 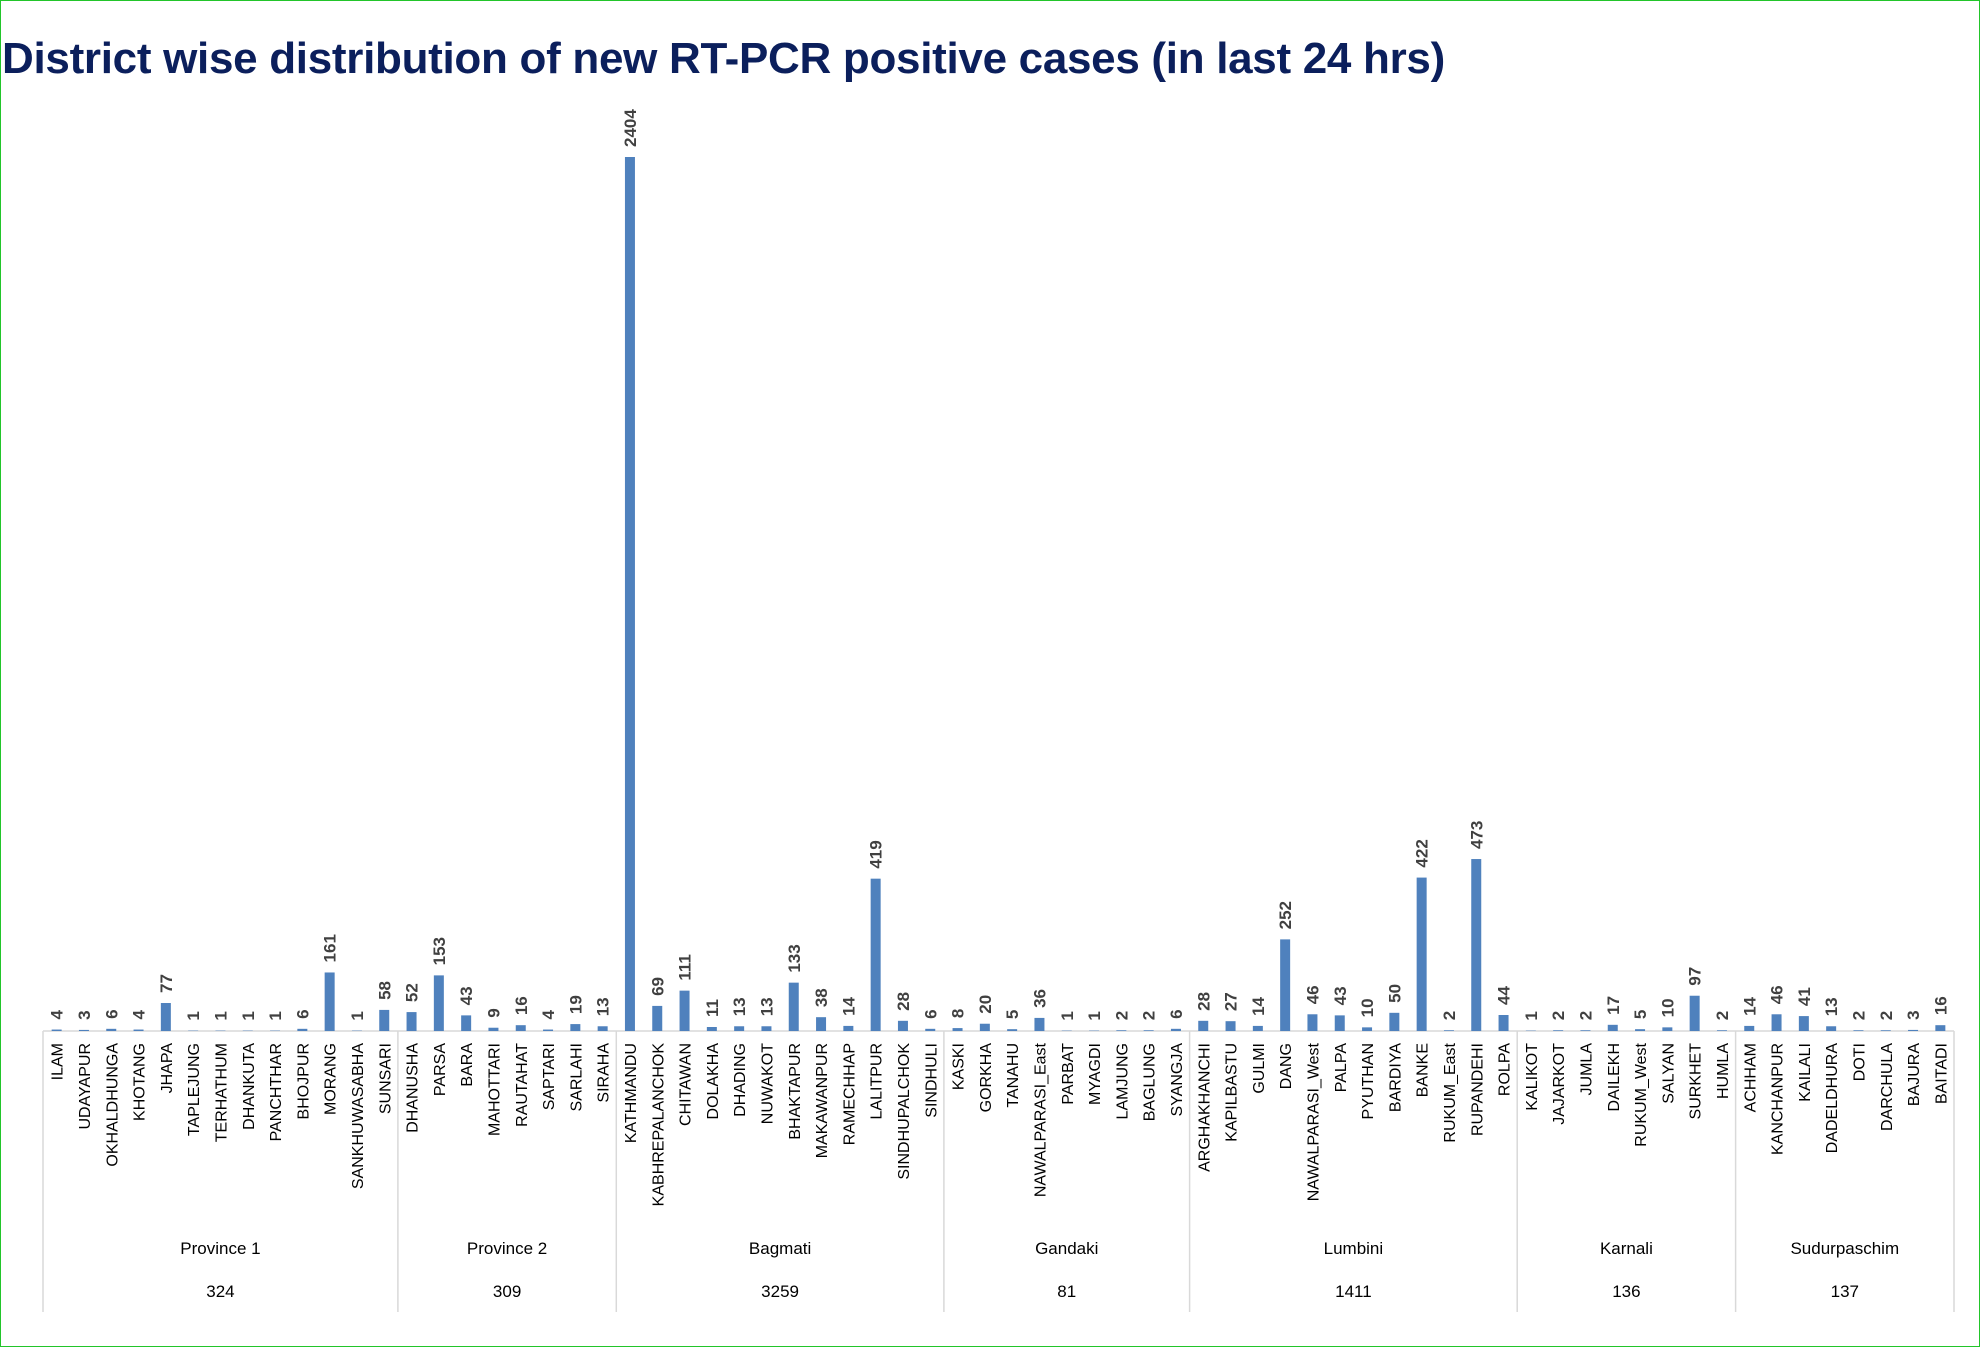 I want to click on province-label: Bagmati, so click(x=780, y=1248).